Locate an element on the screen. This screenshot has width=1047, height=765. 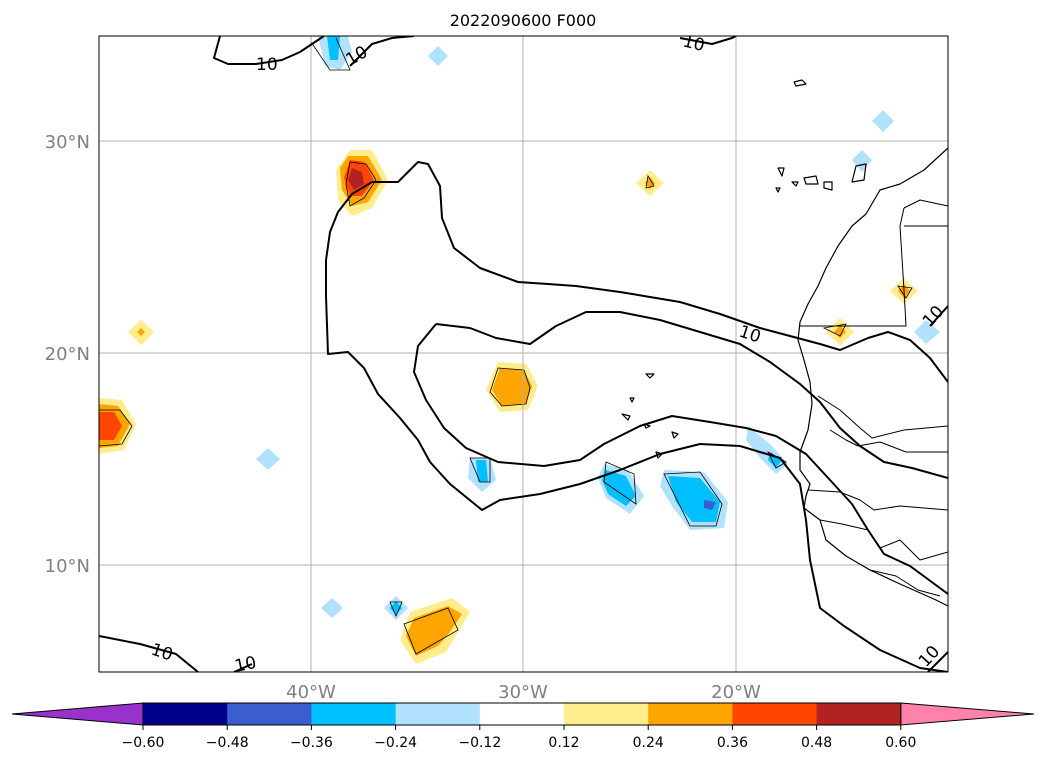
colorbar-outline is located at coordinates (522, 714).